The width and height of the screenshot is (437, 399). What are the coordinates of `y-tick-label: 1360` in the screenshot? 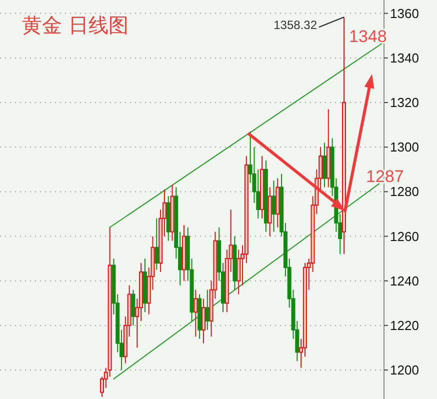 It's located at (404, 13).